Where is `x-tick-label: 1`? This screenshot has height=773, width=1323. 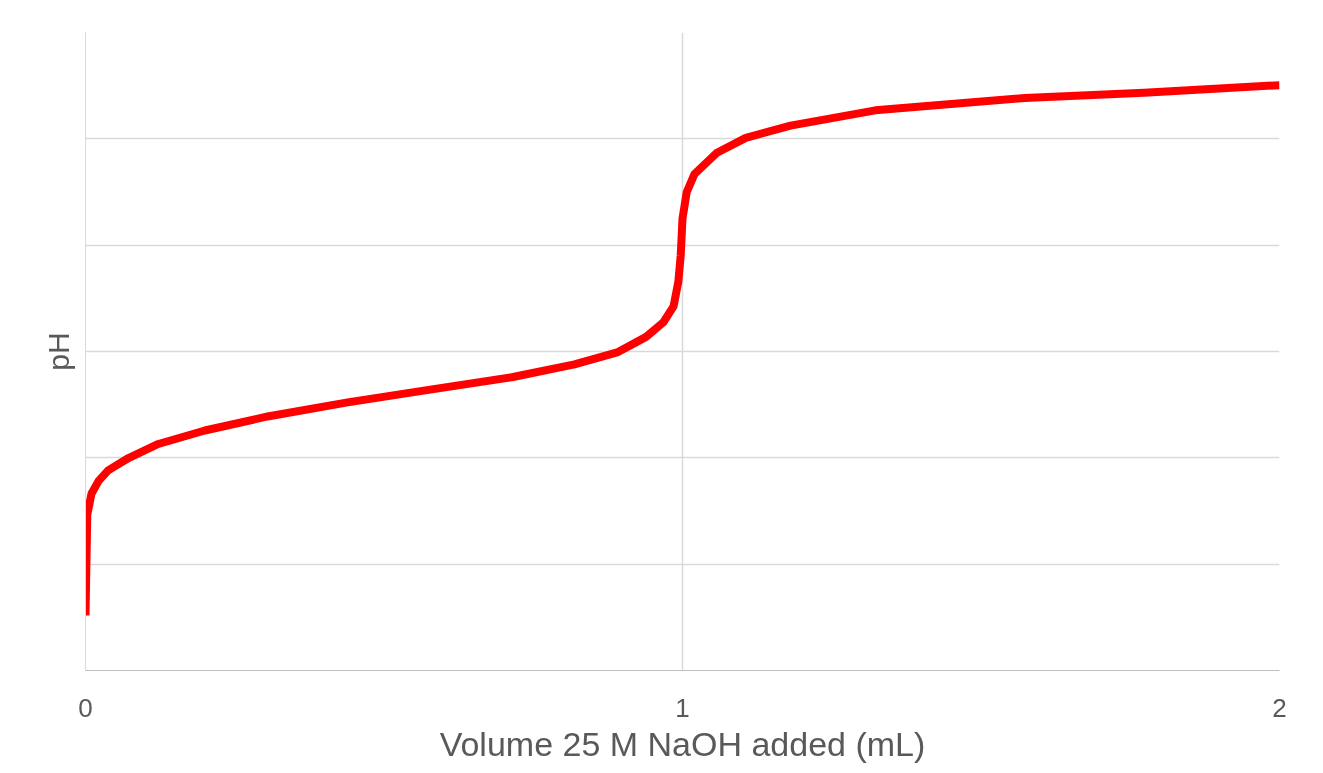
x-tick-label: 1 is located at coordinates (682, 707).